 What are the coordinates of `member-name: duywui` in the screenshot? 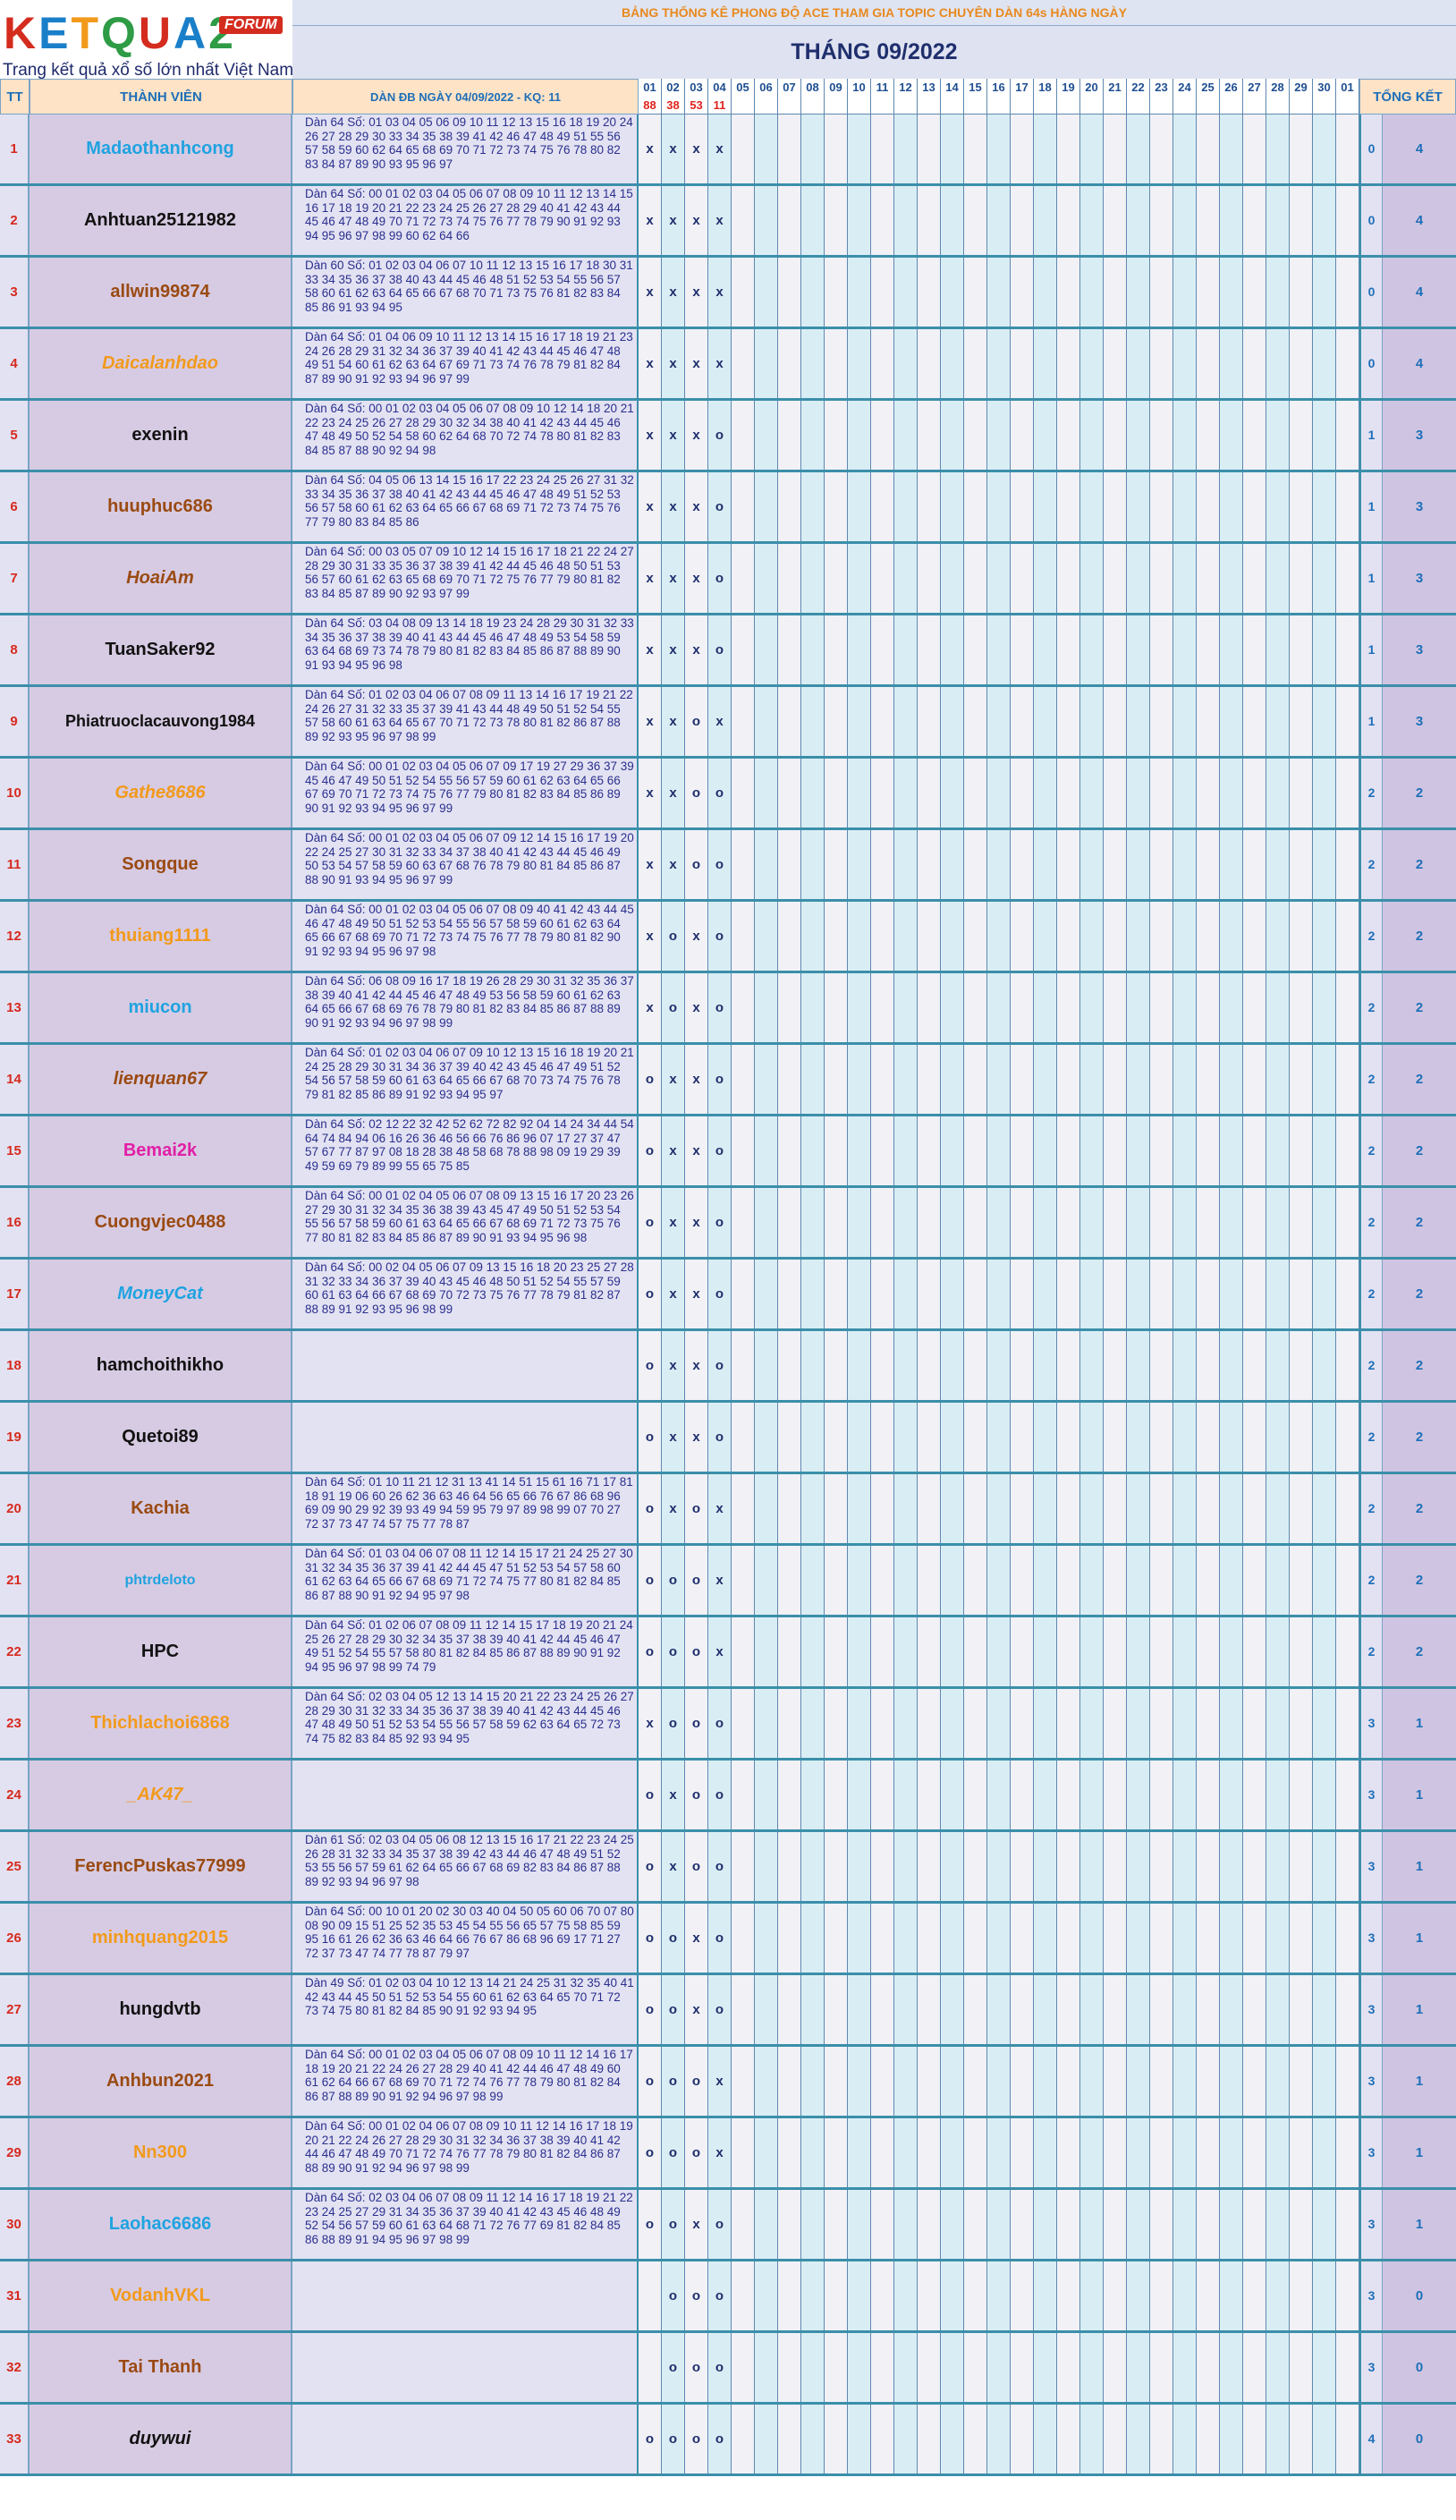 It's located at (161, 2439).